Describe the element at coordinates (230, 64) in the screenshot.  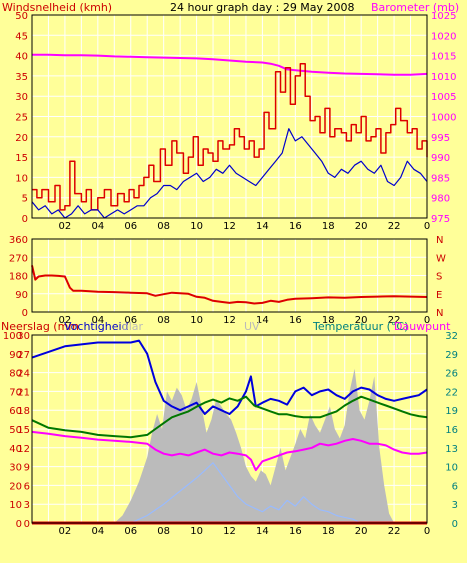
I see `barometer-line` at that location.